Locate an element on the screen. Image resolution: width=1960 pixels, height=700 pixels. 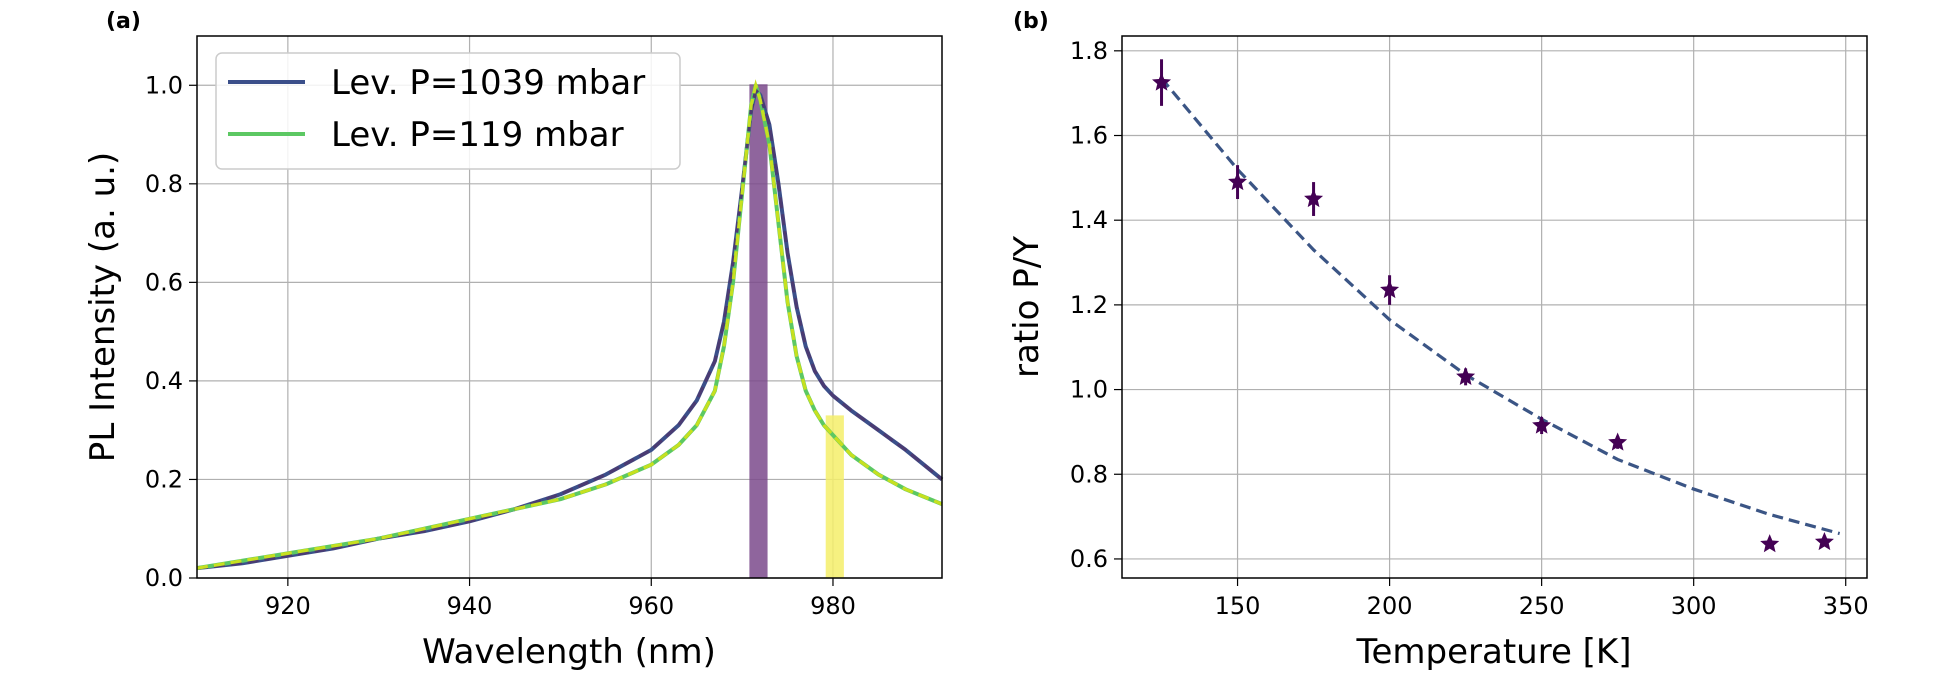
y-tick-label: 0.4 is located at coordinates (164, 381).